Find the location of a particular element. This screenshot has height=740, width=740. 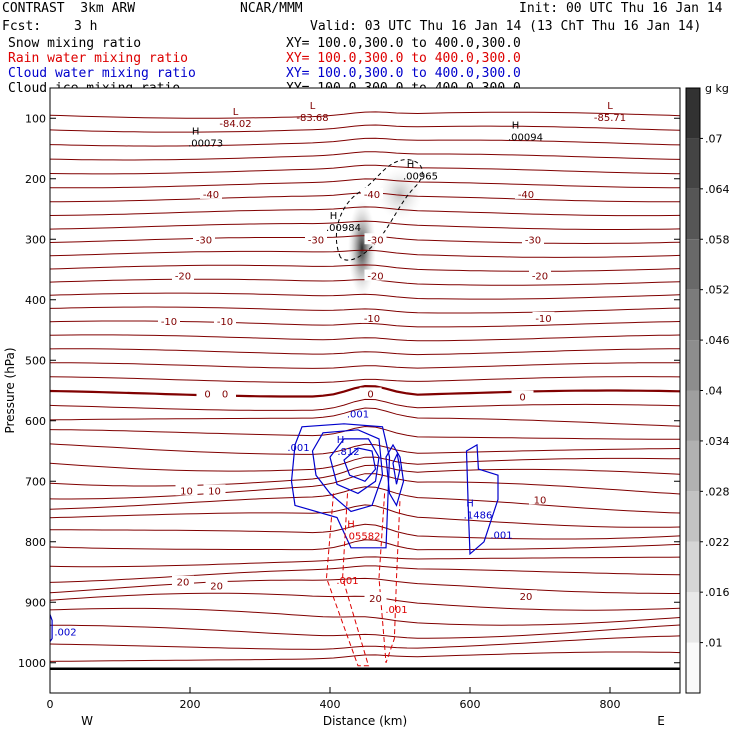

y-tick-label: 900 is located at coordinates (35, 602).